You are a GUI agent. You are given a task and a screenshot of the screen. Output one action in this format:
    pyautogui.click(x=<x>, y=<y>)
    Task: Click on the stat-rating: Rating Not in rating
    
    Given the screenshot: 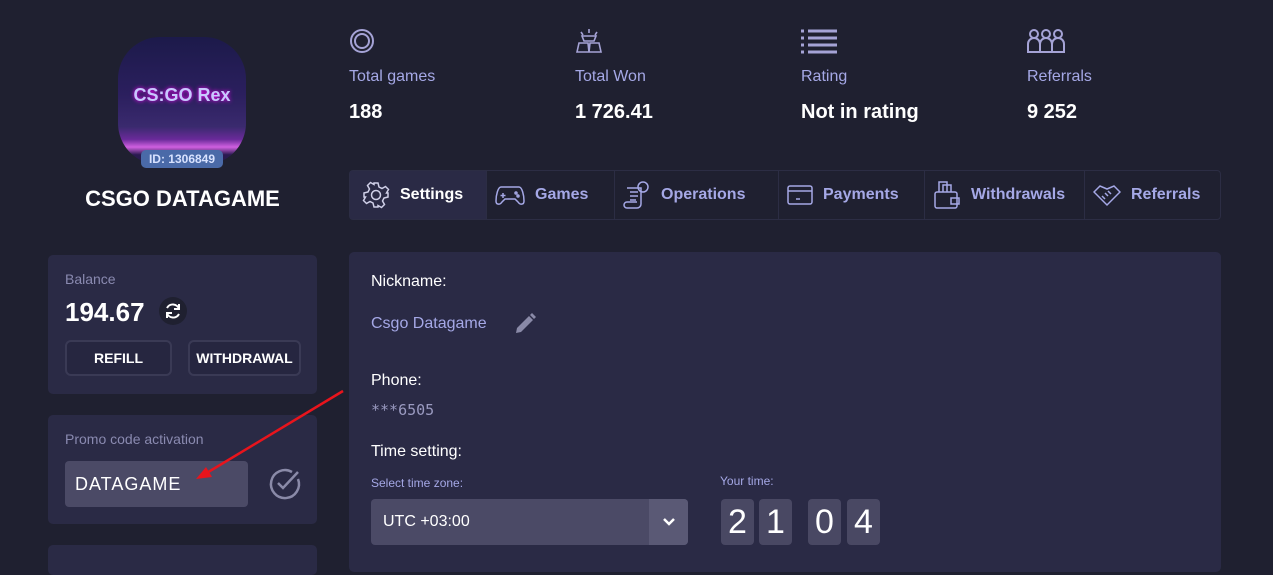 What is the action you would take?
    pyautogui.click(x=911, y=76)
    